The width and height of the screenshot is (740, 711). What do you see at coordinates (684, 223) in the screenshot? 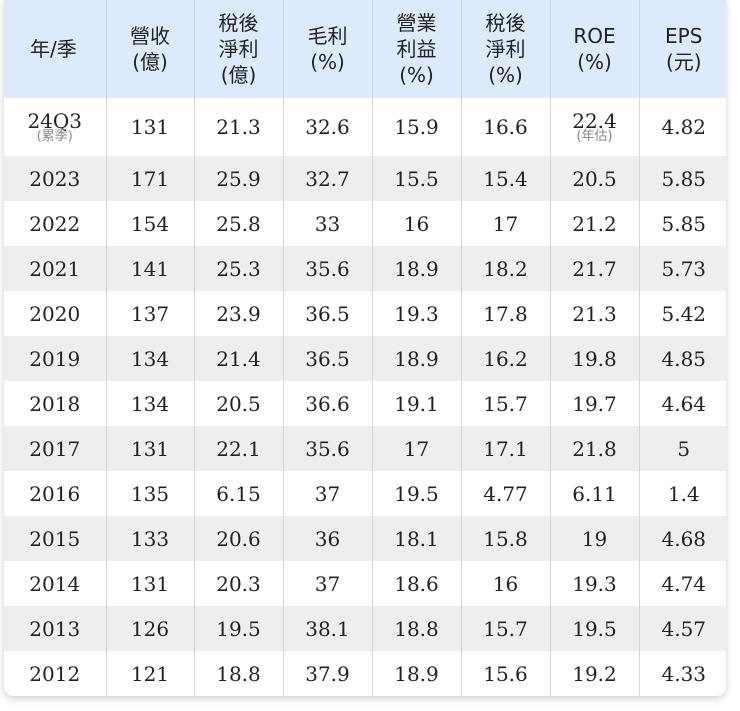
I see `cell-eps: 5.85` at bounding box center [684, 223].